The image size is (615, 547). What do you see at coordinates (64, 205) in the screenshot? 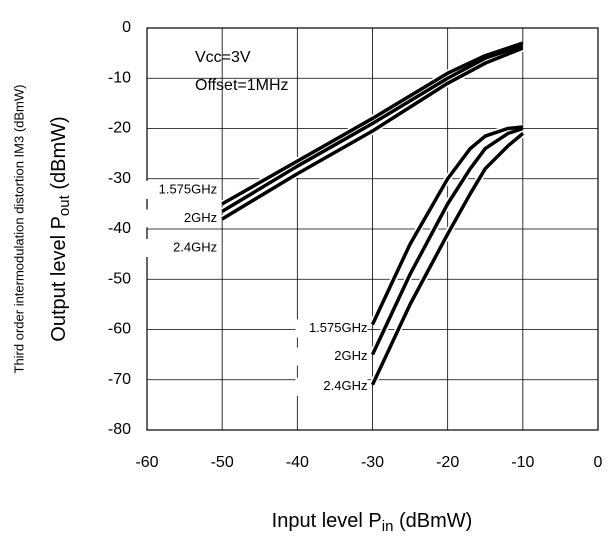
I see `y-label-sub: out` at bounding box center [64, 205].